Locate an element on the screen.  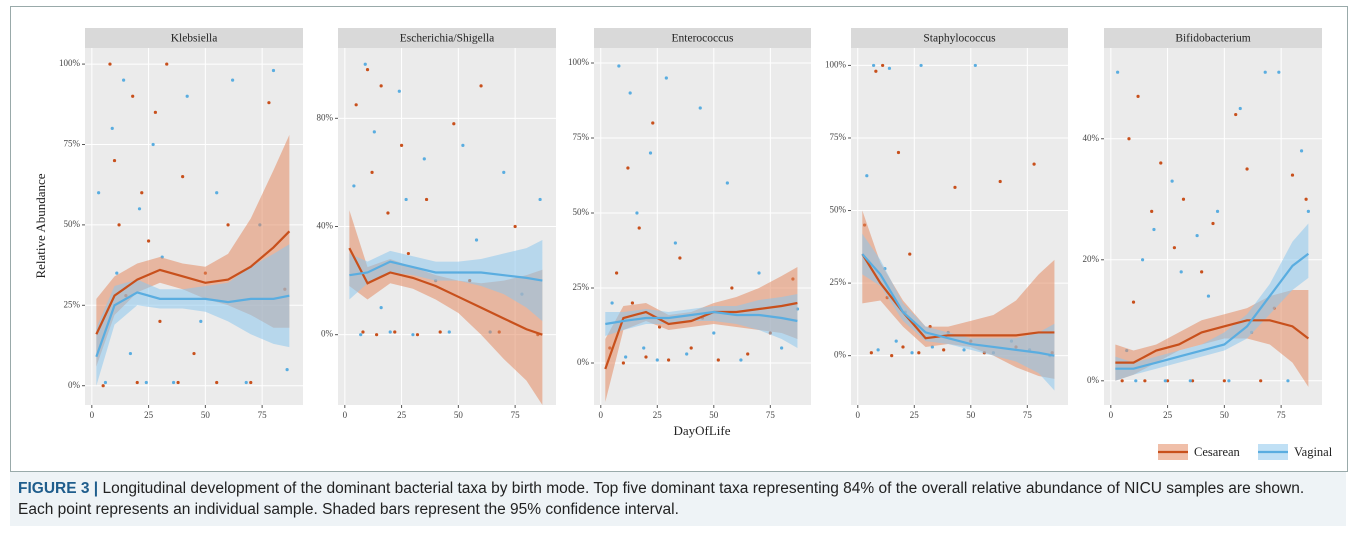
y-tick-label: 100% is located at coordinates (836, 64).